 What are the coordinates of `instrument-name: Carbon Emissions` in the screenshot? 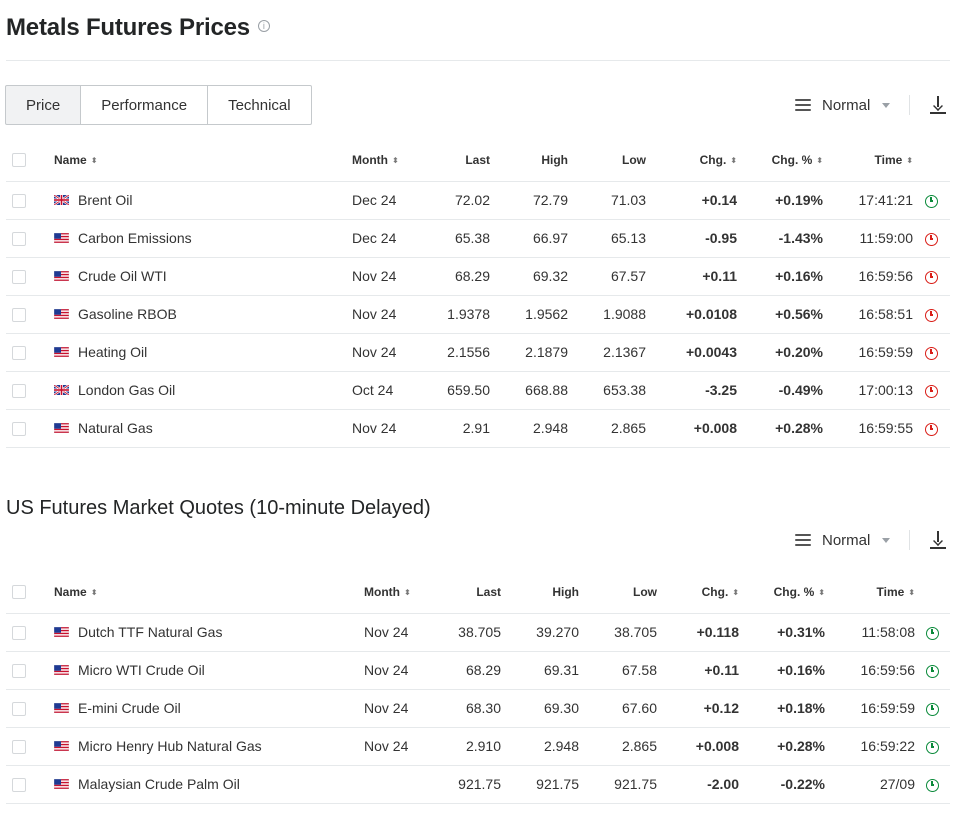 It's located at (201, 238).